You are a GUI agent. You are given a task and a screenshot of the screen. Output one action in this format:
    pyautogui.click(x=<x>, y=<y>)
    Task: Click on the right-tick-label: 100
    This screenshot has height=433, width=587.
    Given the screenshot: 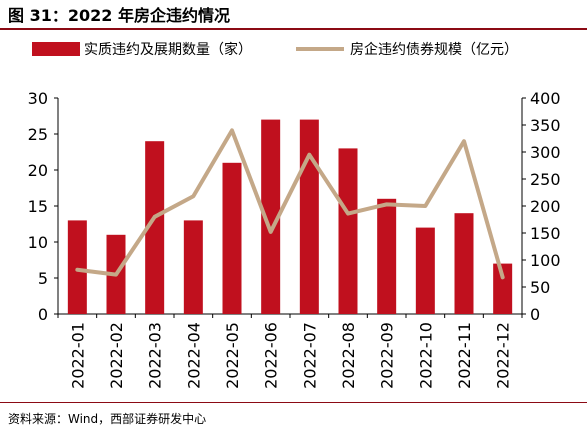 What is the action you would take?
    pyautogui.click(x=545, y=260)
    